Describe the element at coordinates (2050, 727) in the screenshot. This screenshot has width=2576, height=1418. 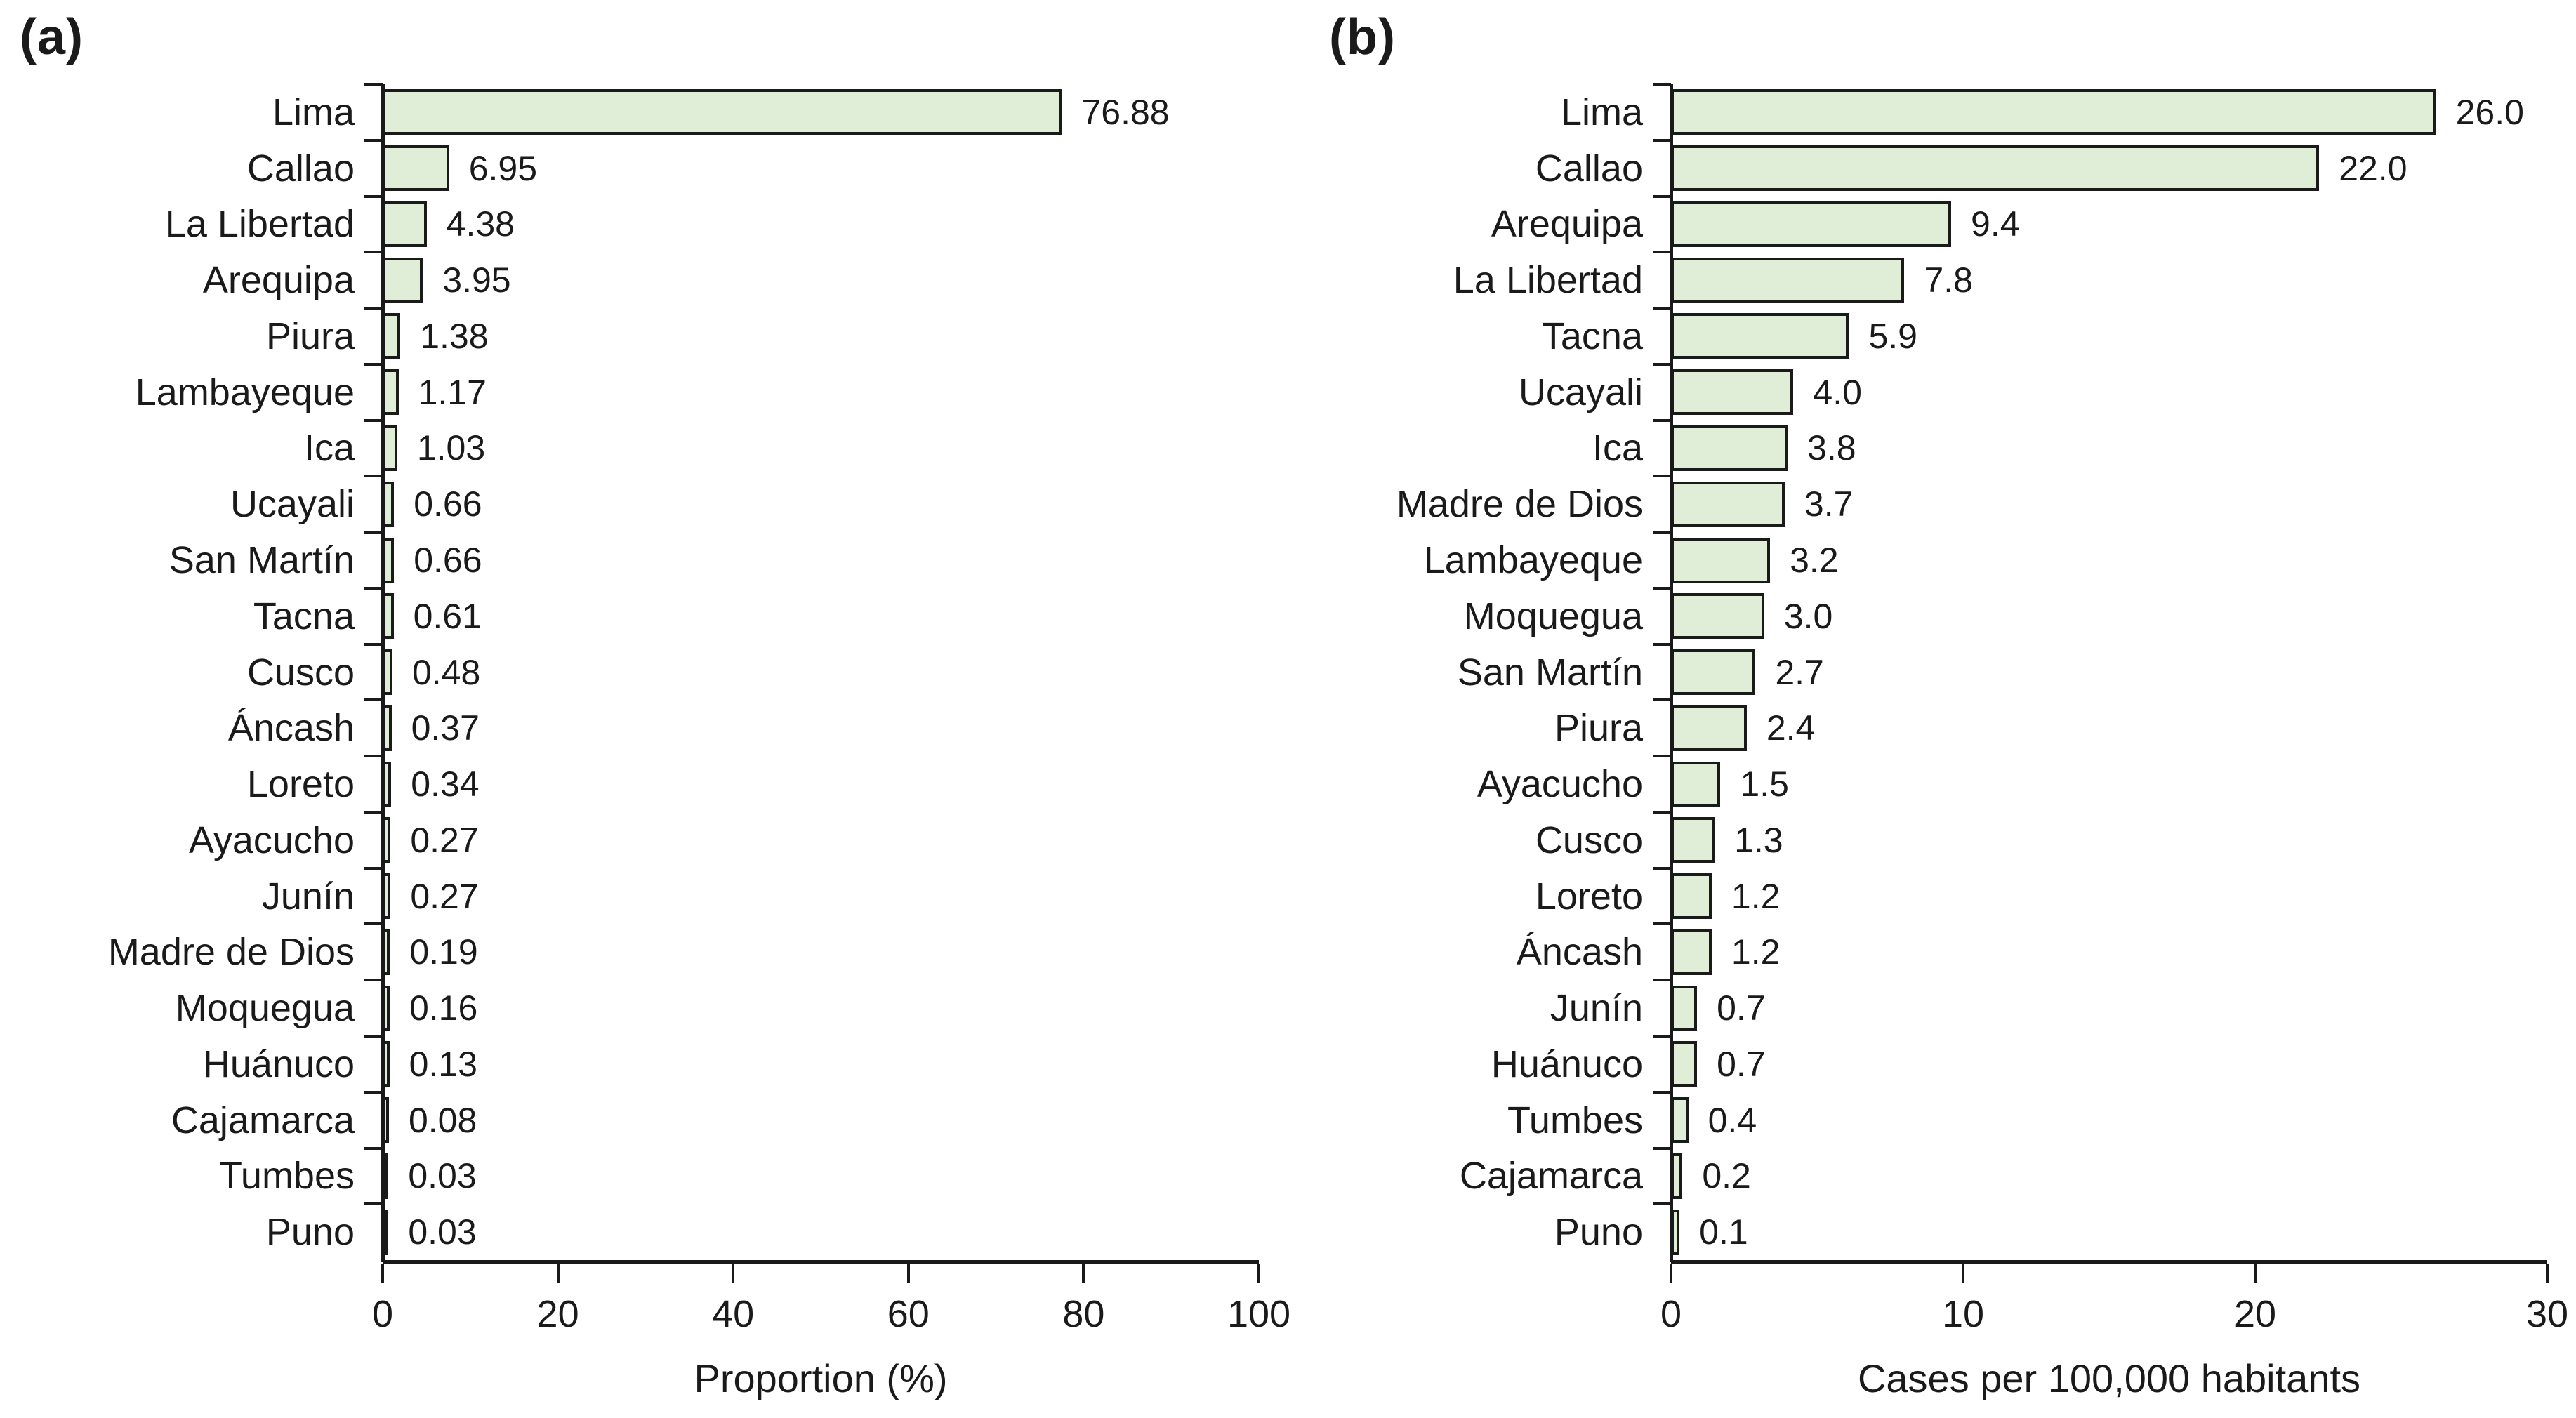
I see `bar-row: Piura 2.4` at that location.